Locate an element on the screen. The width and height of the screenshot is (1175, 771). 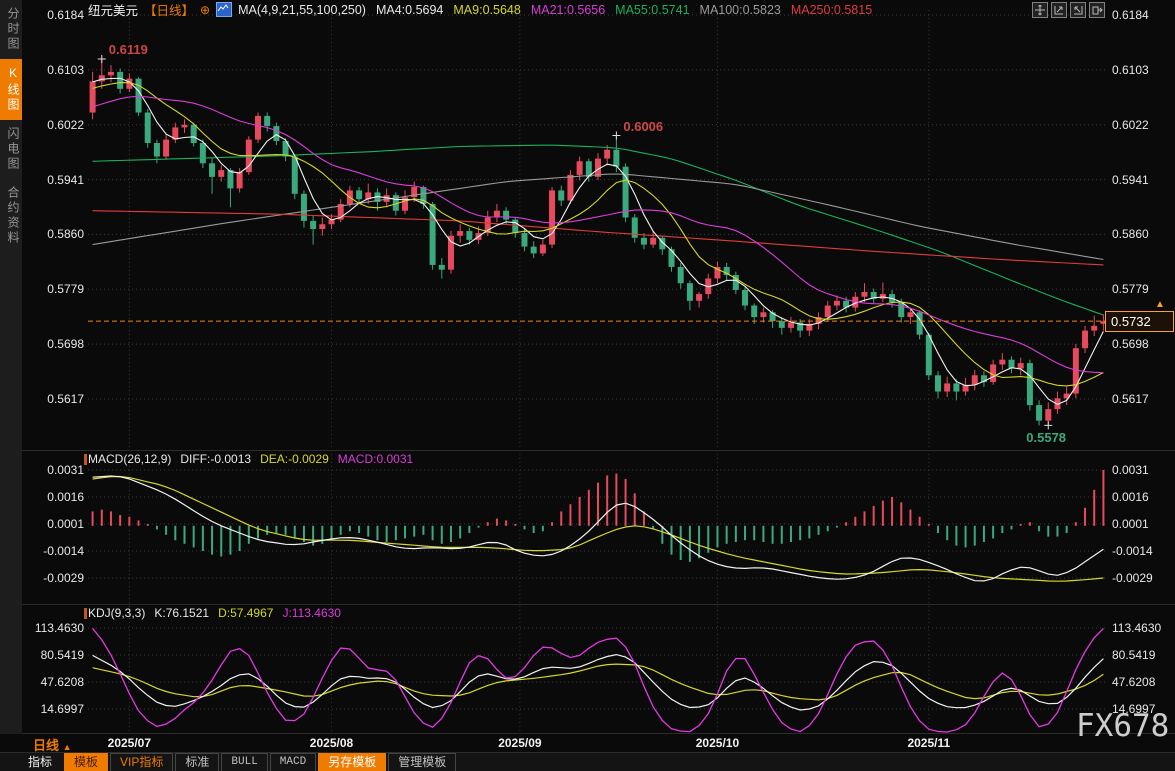
ma-header-item-6: MA250:0.5815 is located at coordinates (831, 9).